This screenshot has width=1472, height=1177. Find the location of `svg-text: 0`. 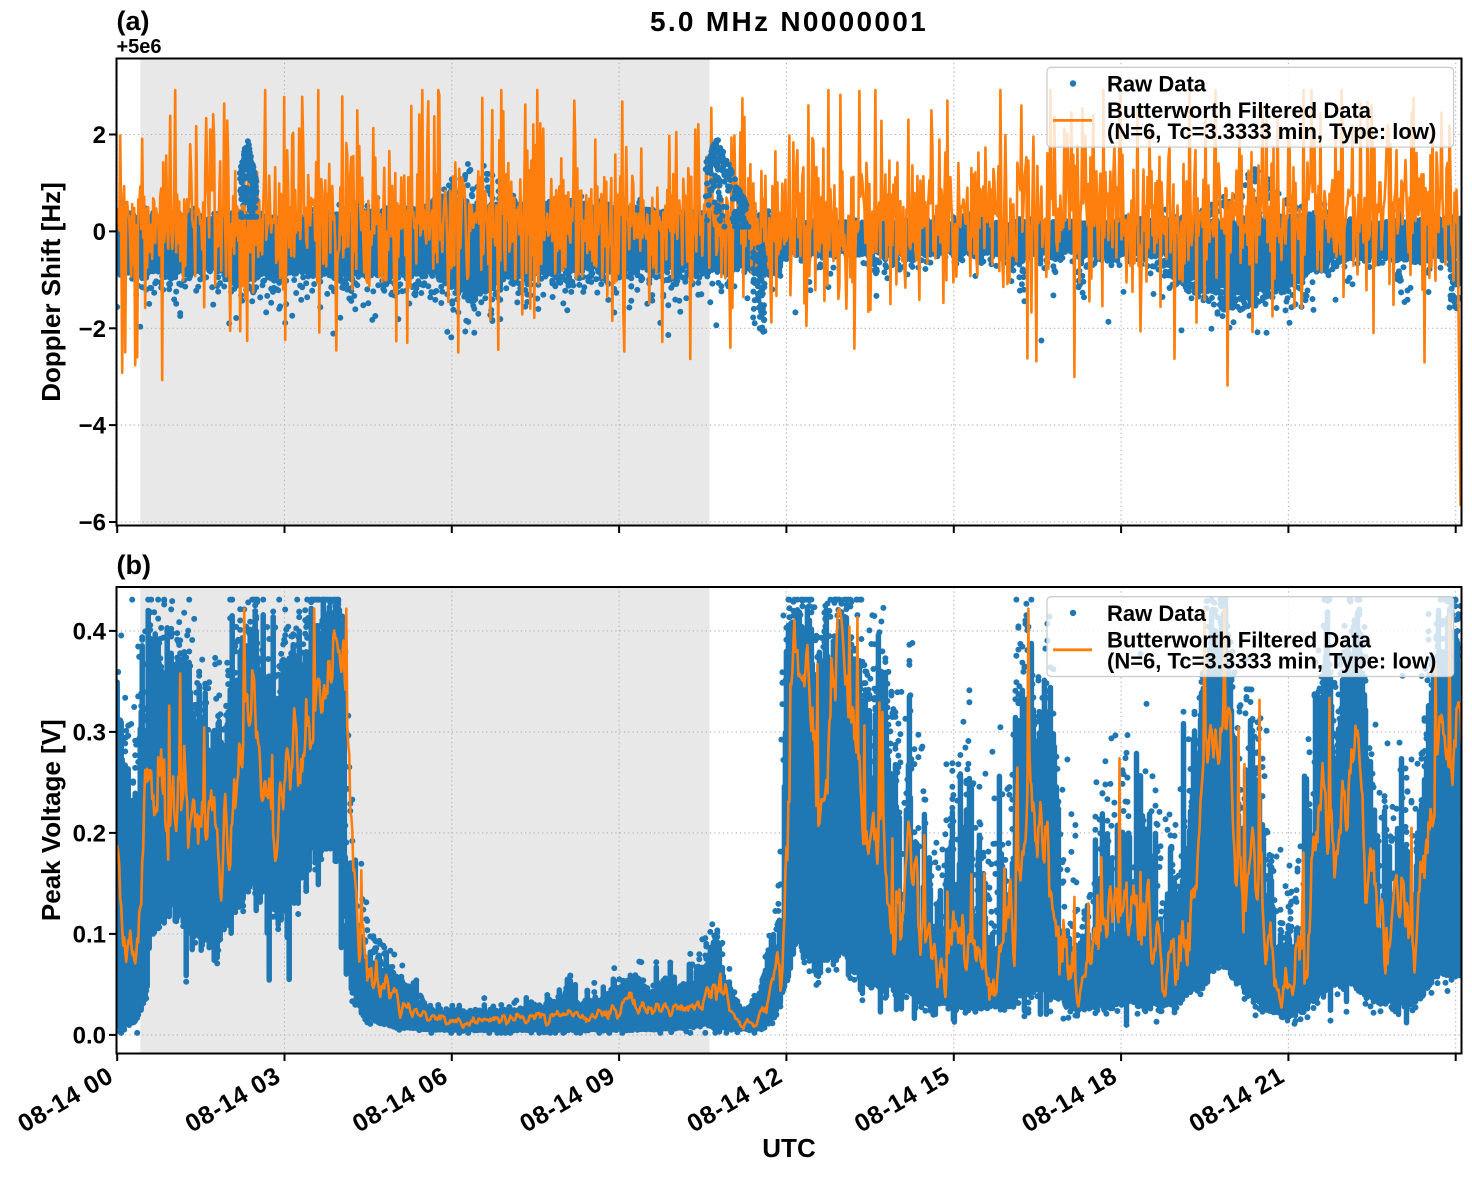

svg-text: 0 is located at coordinates (99, 232).